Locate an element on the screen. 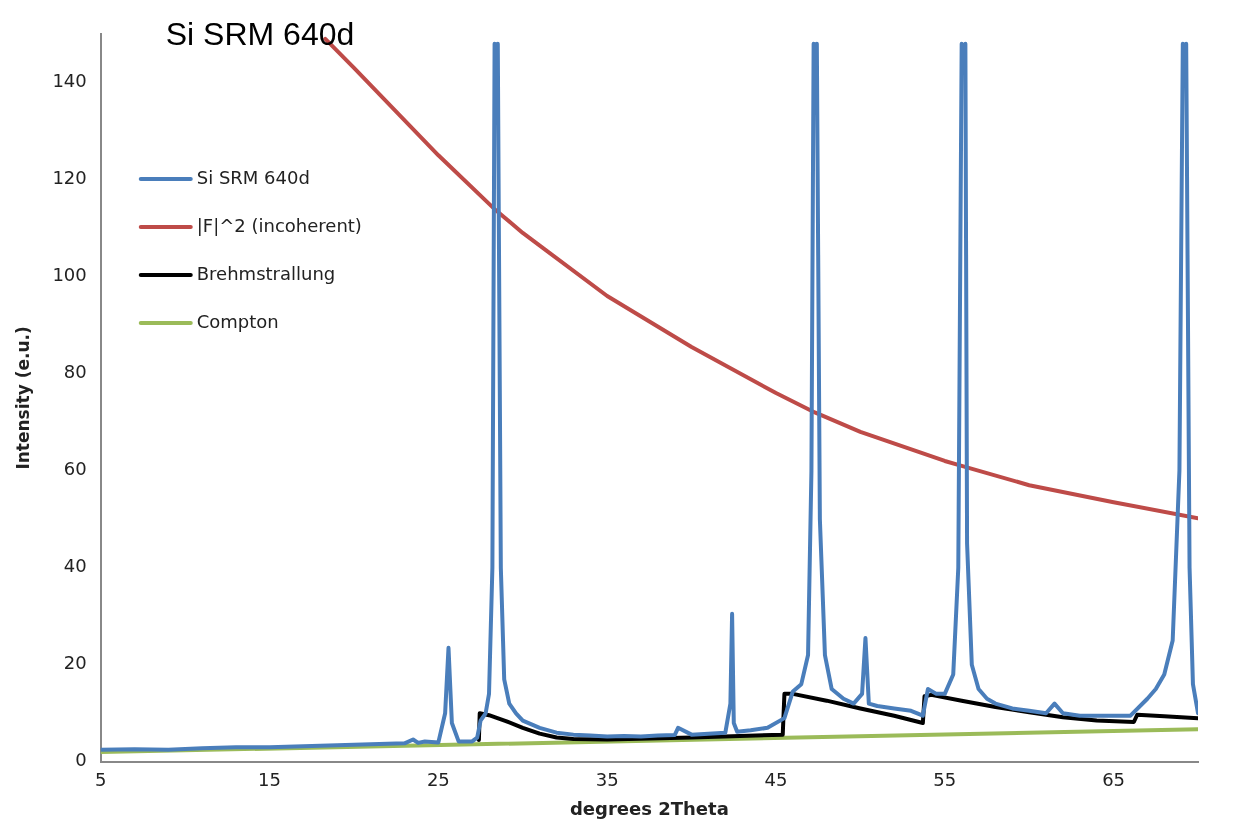 This screenshot has width=1253, height=835. y-axis-title: Intensity (e.u.) is located at coordinates (22, 398).